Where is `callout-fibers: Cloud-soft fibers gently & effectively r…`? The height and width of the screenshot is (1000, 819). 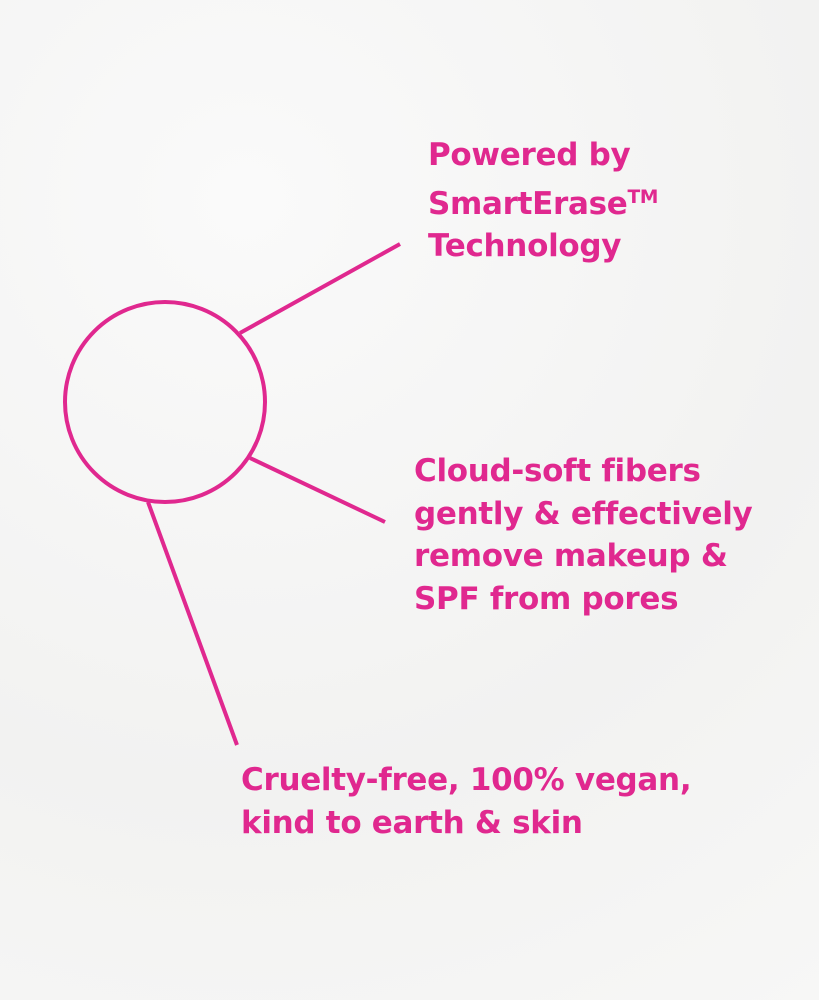 callout-fibers: Cloud-soft fibers gently & effectively r… is located at coordinates (583, 535).